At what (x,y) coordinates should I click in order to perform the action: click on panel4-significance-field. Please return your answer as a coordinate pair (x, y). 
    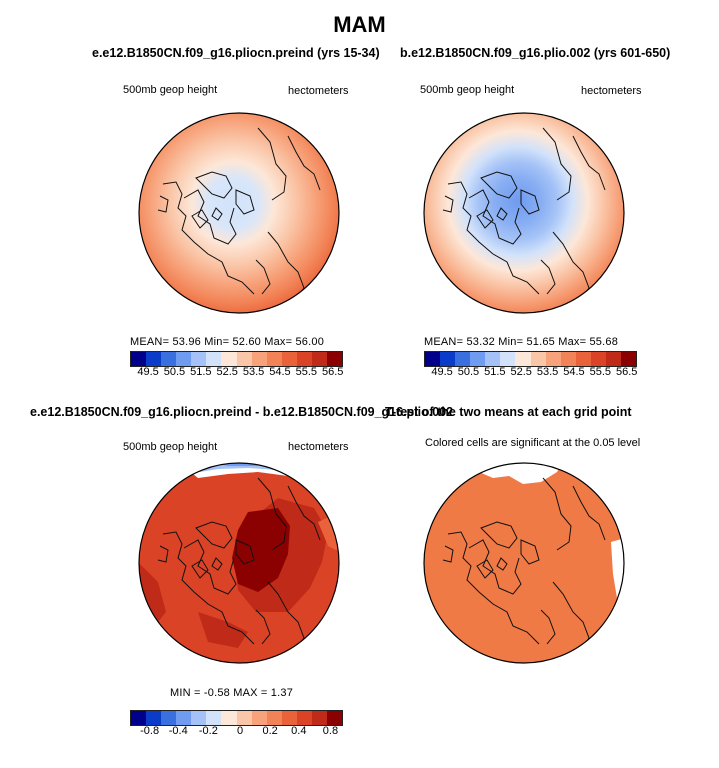
    Looking at the image, I should click on (524, 563).